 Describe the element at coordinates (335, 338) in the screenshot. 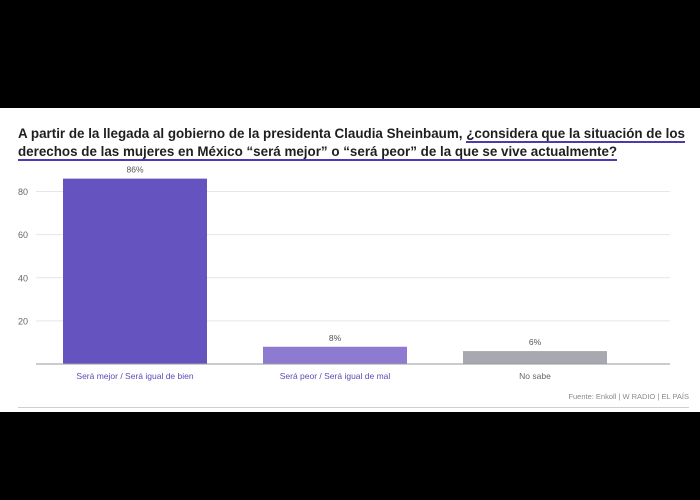

I see `value-label: 8%` at that location.